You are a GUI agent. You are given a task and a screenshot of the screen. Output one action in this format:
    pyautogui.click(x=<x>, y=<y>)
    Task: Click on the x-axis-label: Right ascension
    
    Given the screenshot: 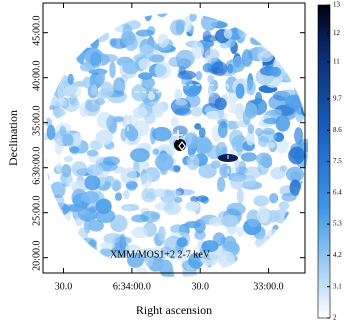 What is the action you would take?
    pyautogui.click(x=174, y=310)
    